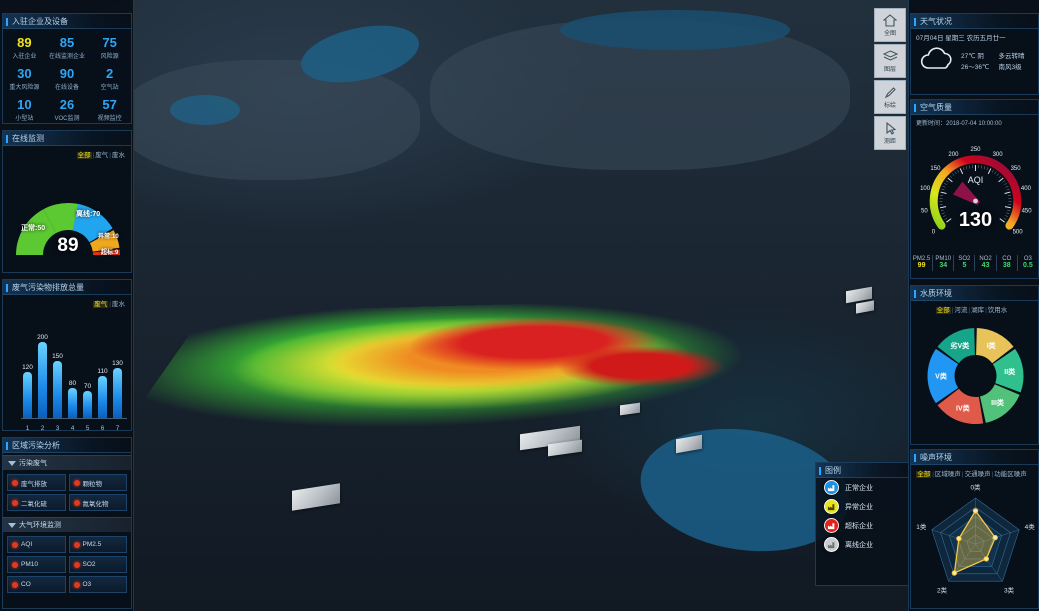 The height and width of the screenshot is (611, 1039). What do you see at coordinates (921, 265) in the screenshot?
I see `pollutant-value: 99` at bounding box center [921, 265].